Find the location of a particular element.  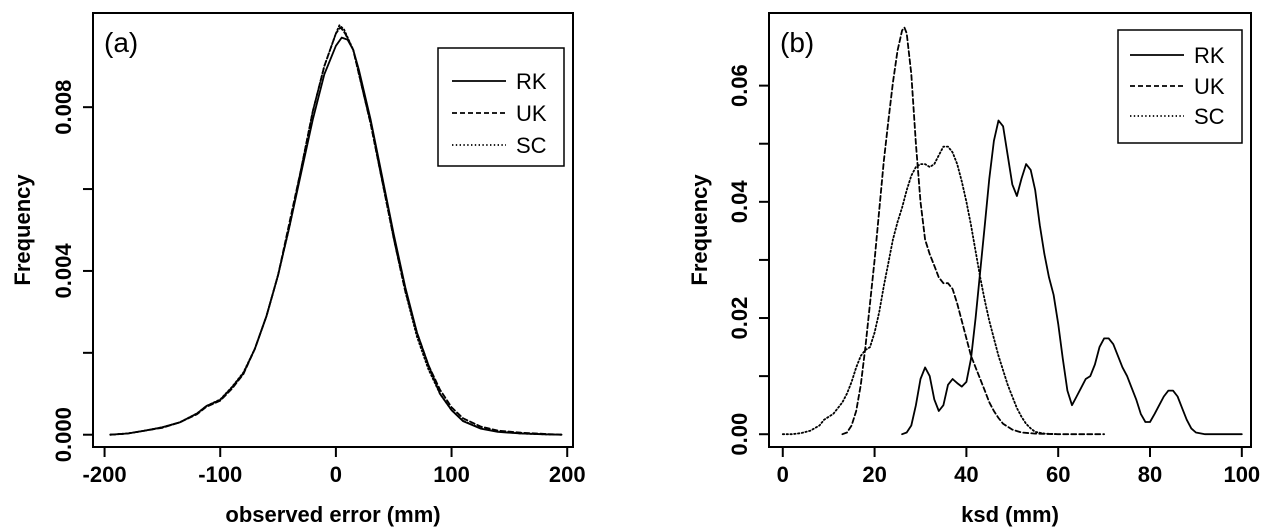

panel-a-legend-box is located at coordinates (501, 107).